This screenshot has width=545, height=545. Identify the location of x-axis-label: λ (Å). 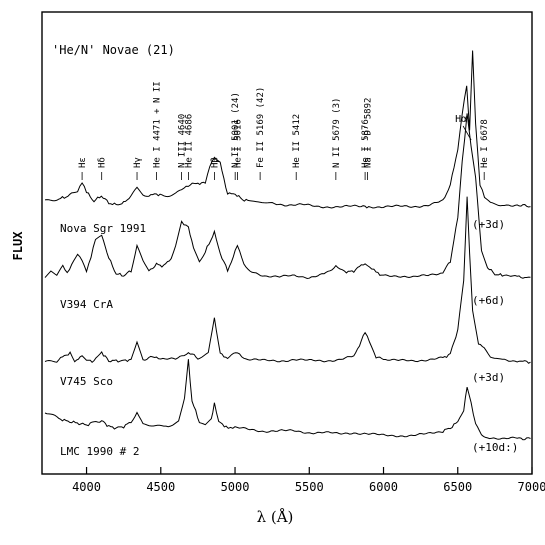
(275, 517).